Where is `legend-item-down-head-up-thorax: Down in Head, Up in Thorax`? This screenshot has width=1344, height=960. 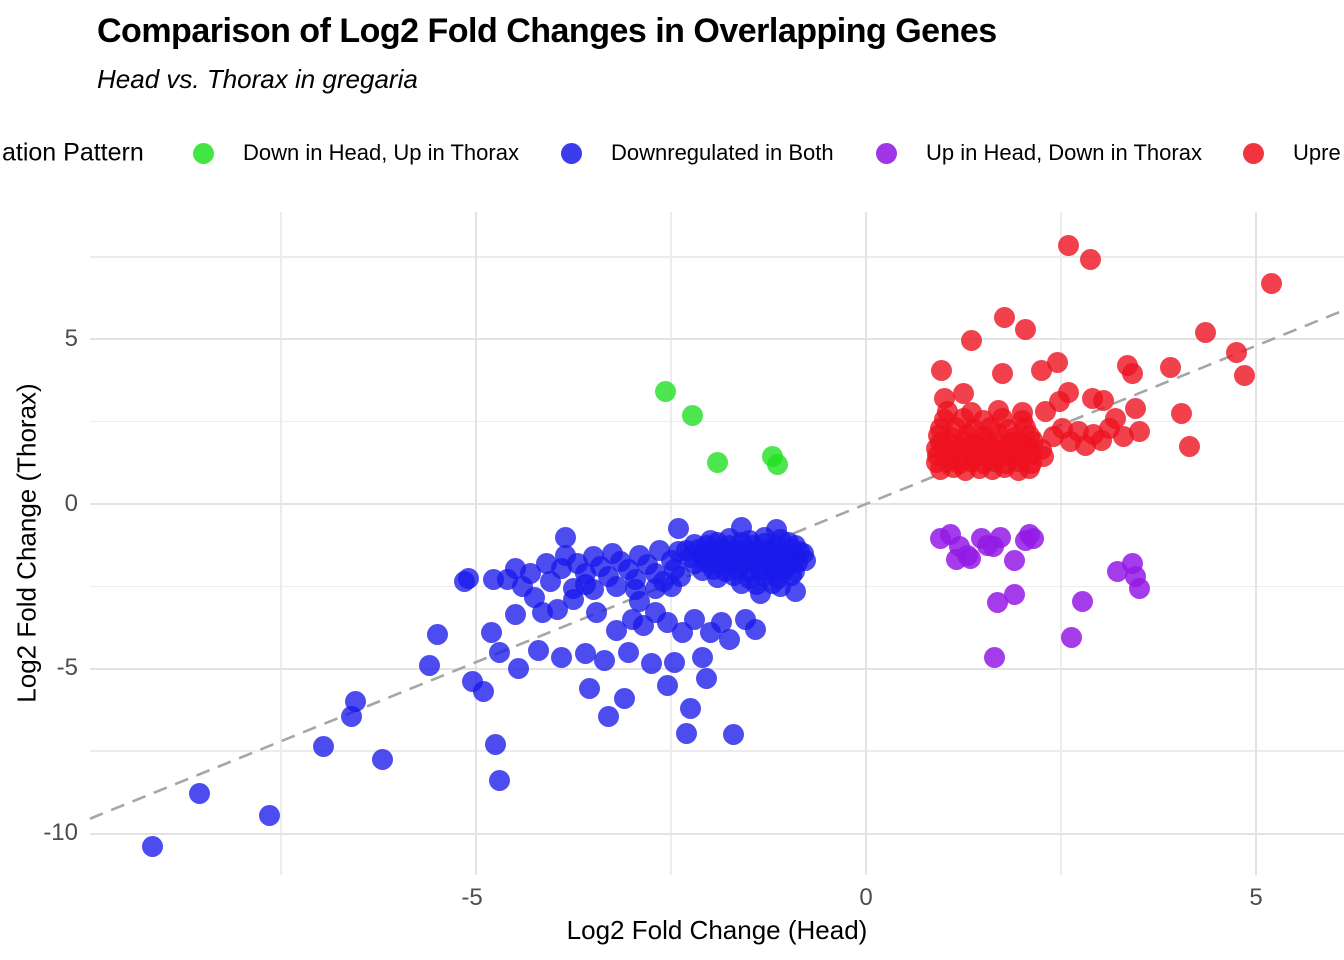 legend-item-down-head-up-thorax: Down in Head, Up in Thorax is located at coordinates (356, 153).